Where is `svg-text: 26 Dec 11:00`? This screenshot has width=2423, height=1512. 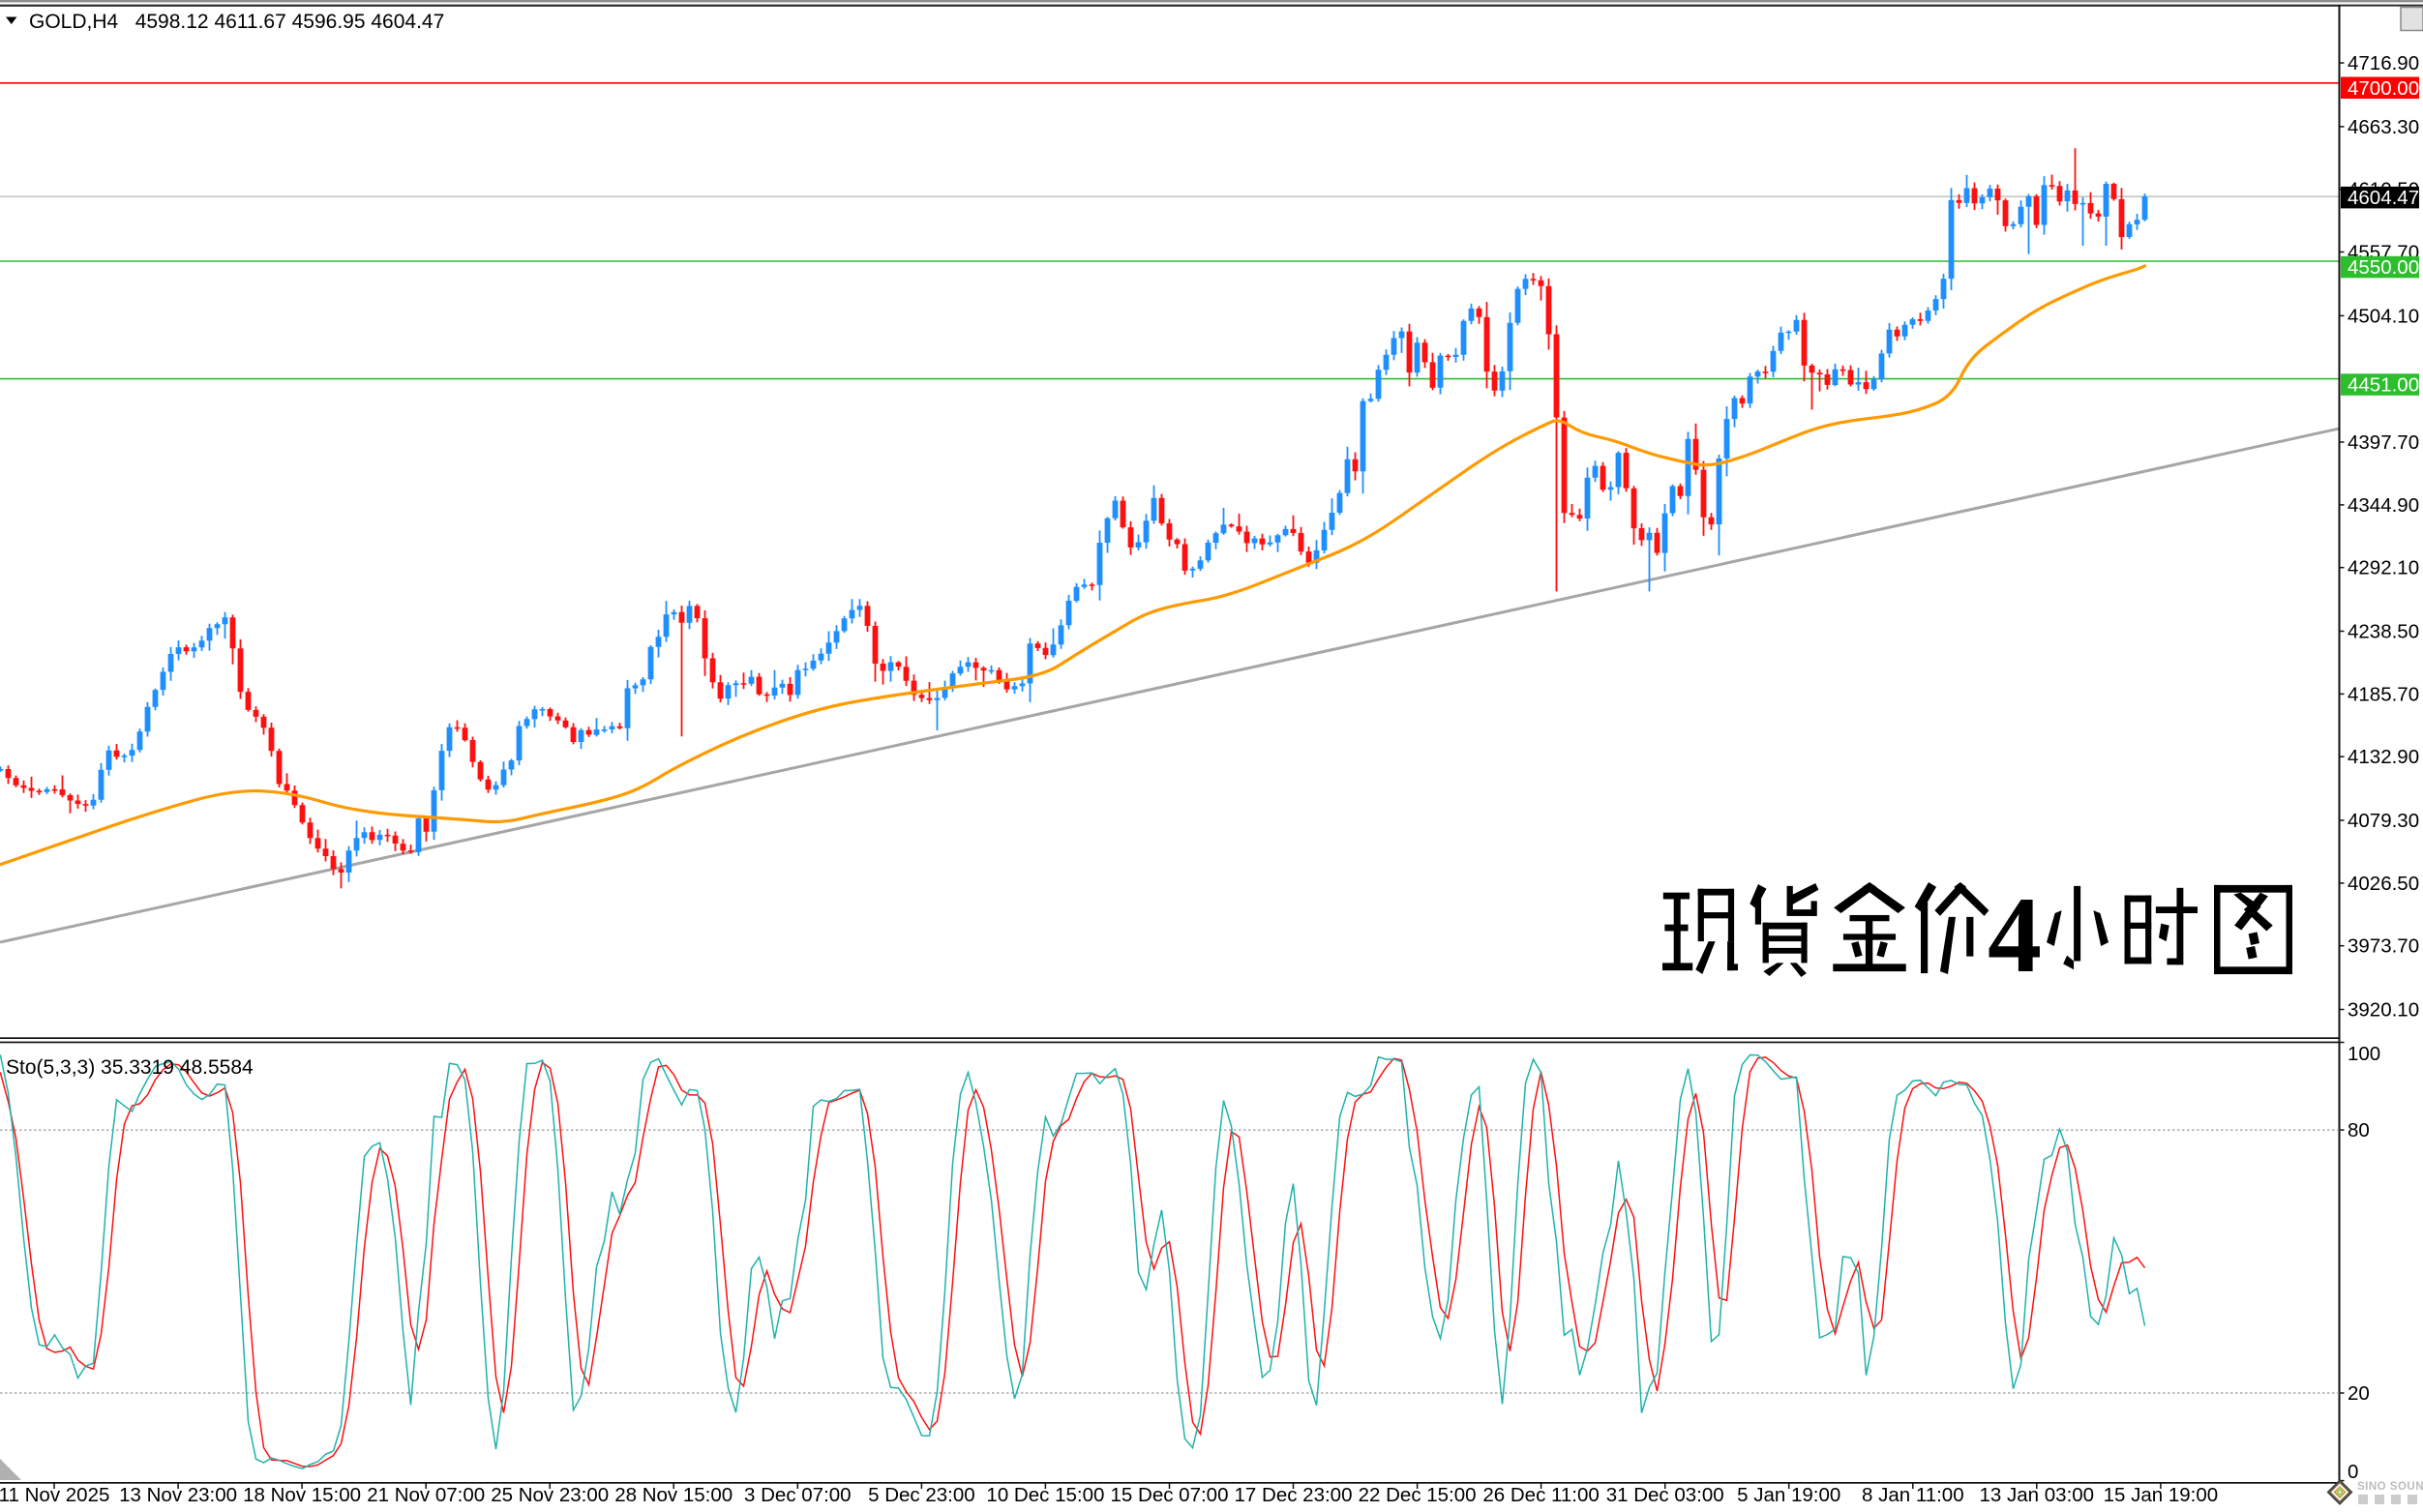
svg-text: 26 Dec 11:00 is located at coordinates (1540, 1495).